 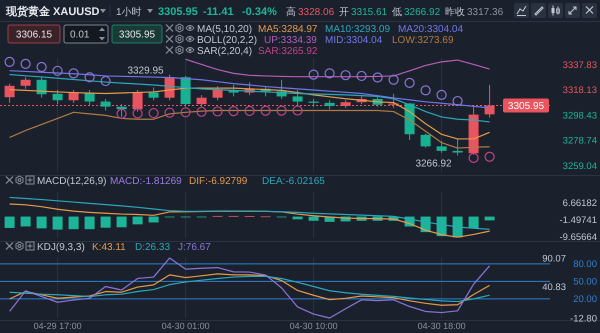 I want to click on text: MACD:-1.81269, so click(x=146, y=181).